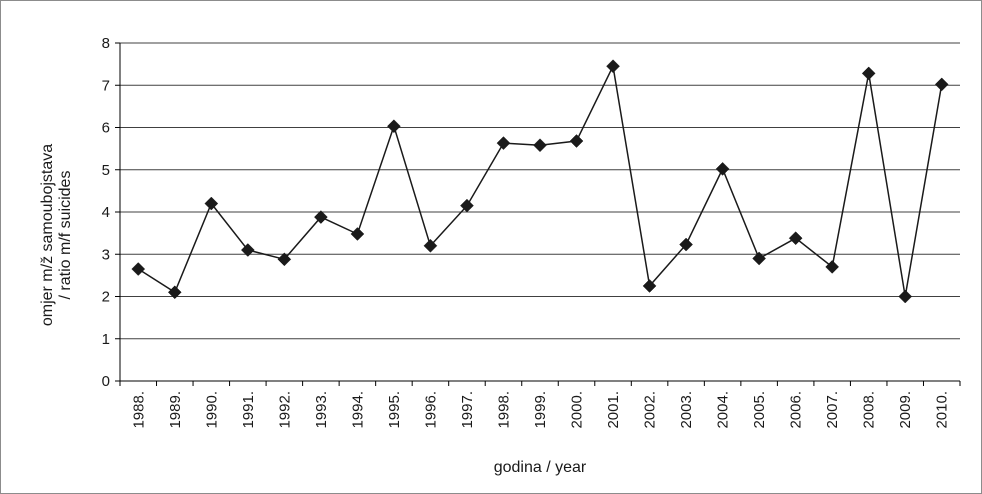  What do you see at coordinates (106, 339) in the screenshot?
I see `y-tick-label: 1` at bounding box center [106, 339].